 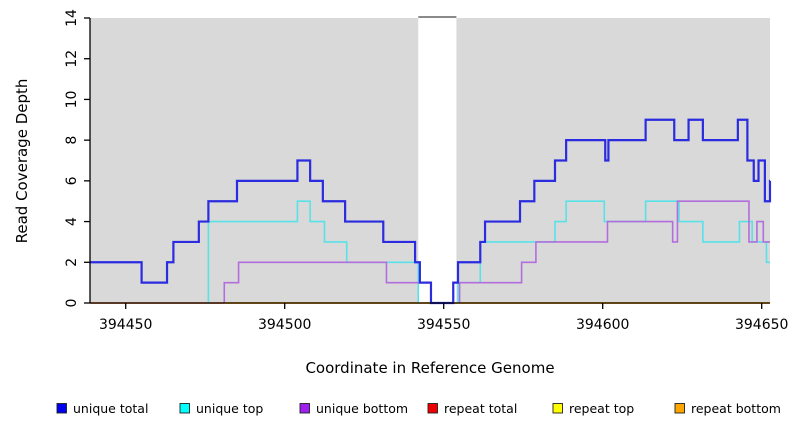 What do you see at coordinates (362, 408) in the screenshot?
I see `legend-label: unique bottom` at bounding box center [362, 408].